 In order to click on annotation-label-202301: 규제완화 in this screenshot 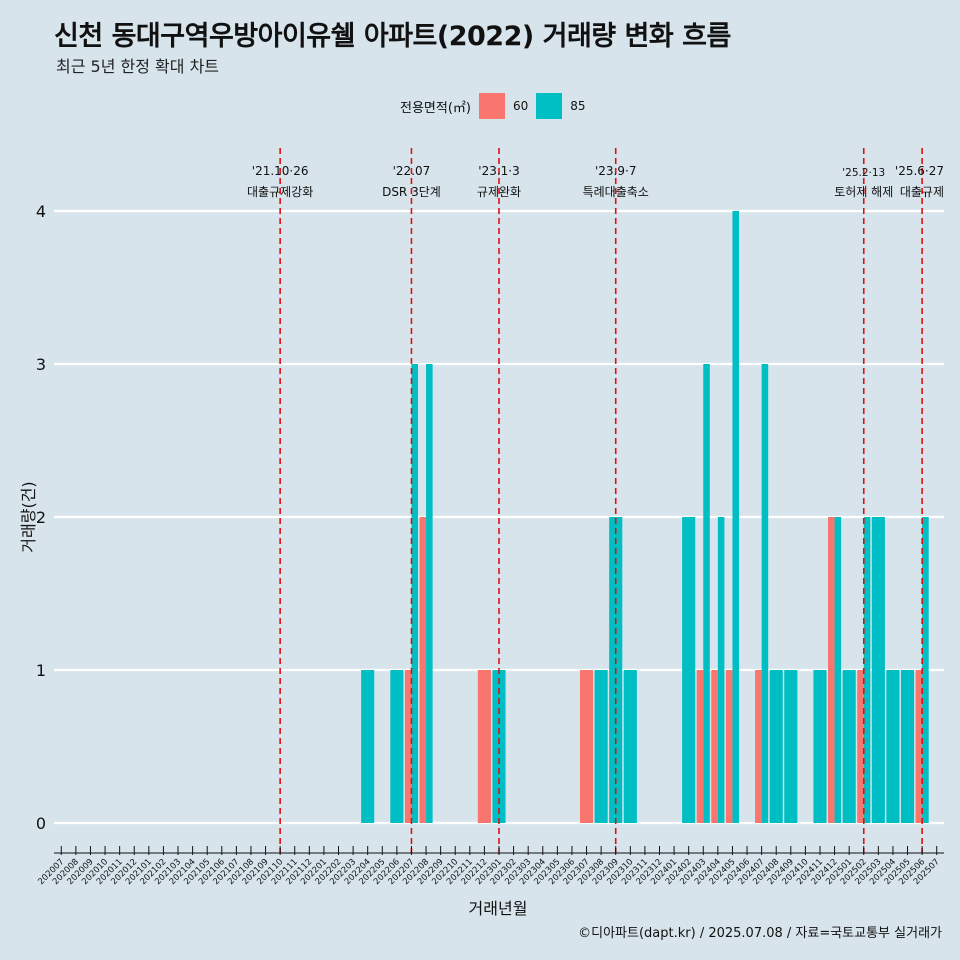, I will do `click(499, 192)`.